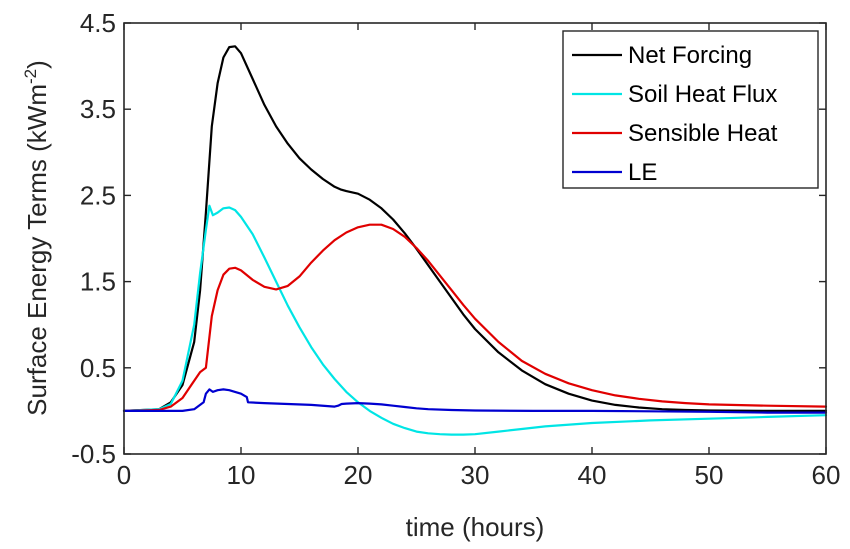  Describe the element at coordinates (475, 527) in the screenshot. I see `x-axis-title: time (hours)` at that location.